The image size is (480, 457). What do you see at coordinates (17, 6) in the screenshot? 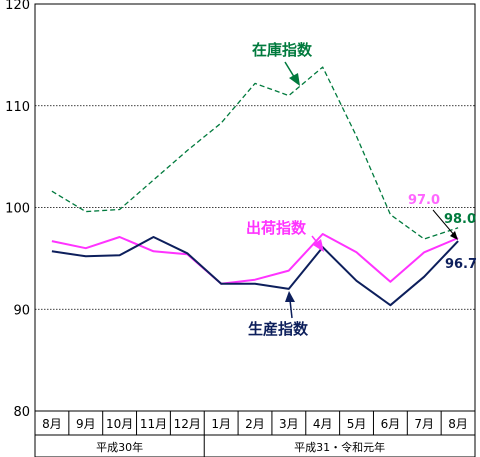
I see `y-tick-label: 120` at bounding box center [17, 6].